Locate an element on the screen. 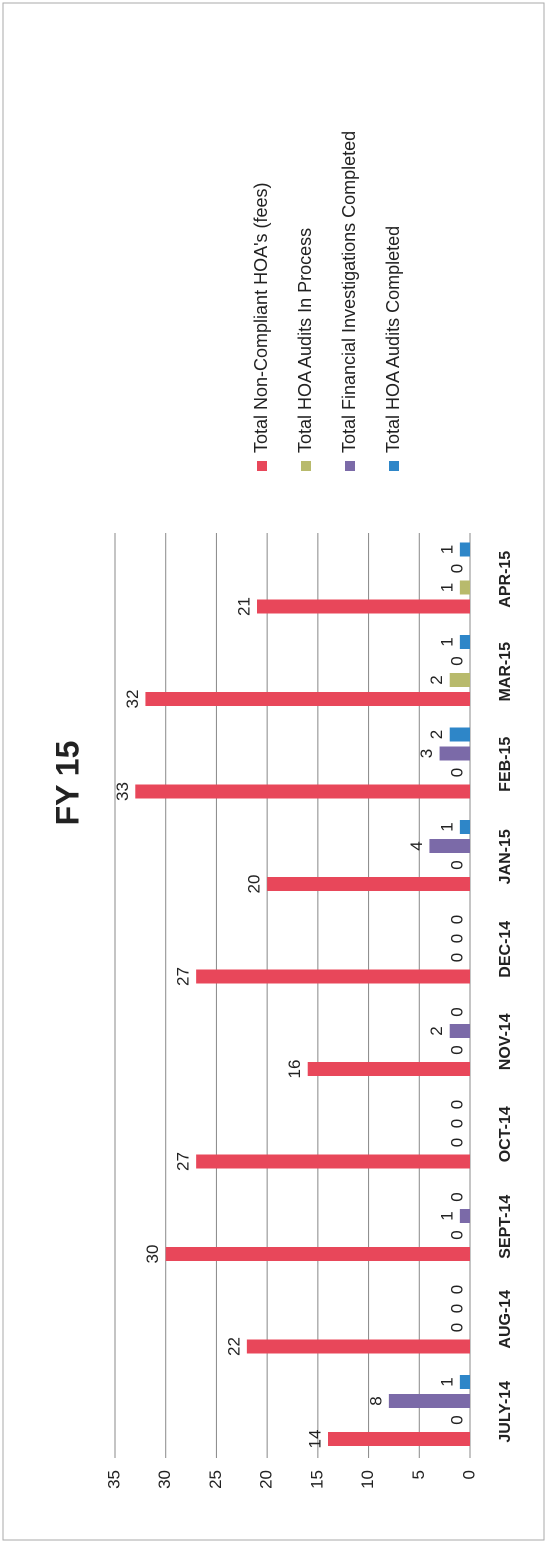 This screenshot has width=547, height=1543. x-tick-label: FEB-15 is located at coordinates (505, 764).